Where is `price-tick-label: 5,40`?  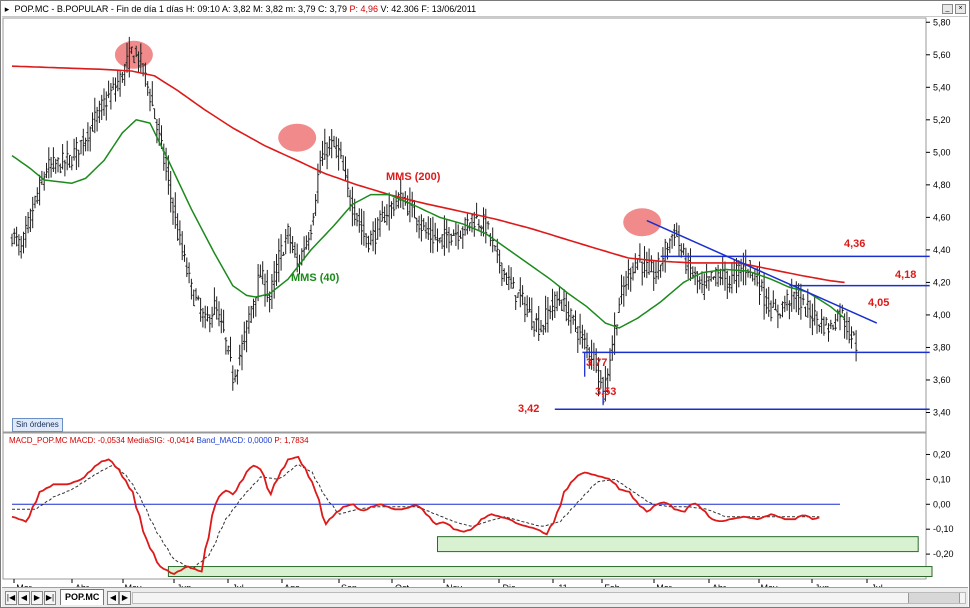
price-tick-label: 5,40 is located at coordinates (942, 87).